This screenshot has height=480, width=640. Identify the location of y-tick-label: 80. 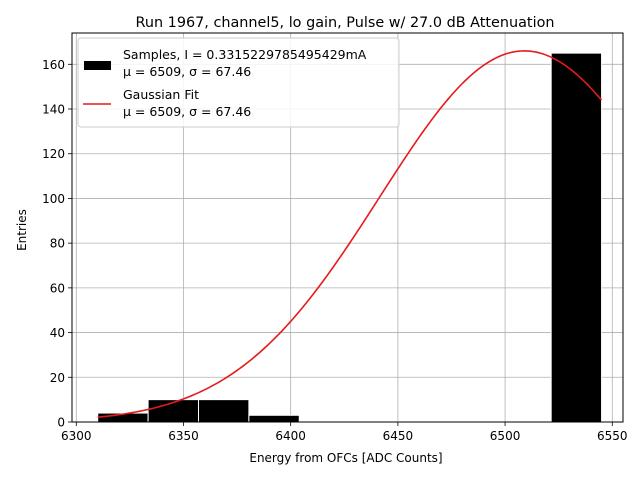
(57, 244).